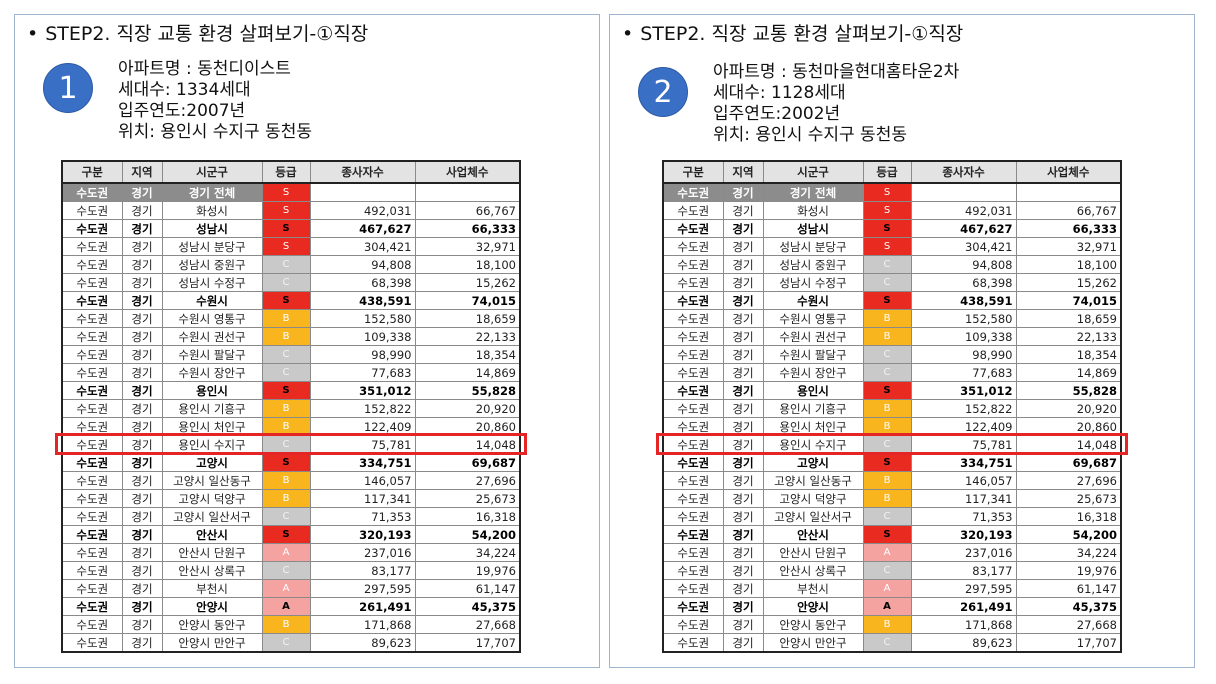 The height and width of the screenshot is (684, 1216). What do you see at coordinates (892, 264) in the screenshot?
I see `table-row: 수도권 경기 성남시 중원구 C 94,808 18,100` at bounding box center [892, 264].